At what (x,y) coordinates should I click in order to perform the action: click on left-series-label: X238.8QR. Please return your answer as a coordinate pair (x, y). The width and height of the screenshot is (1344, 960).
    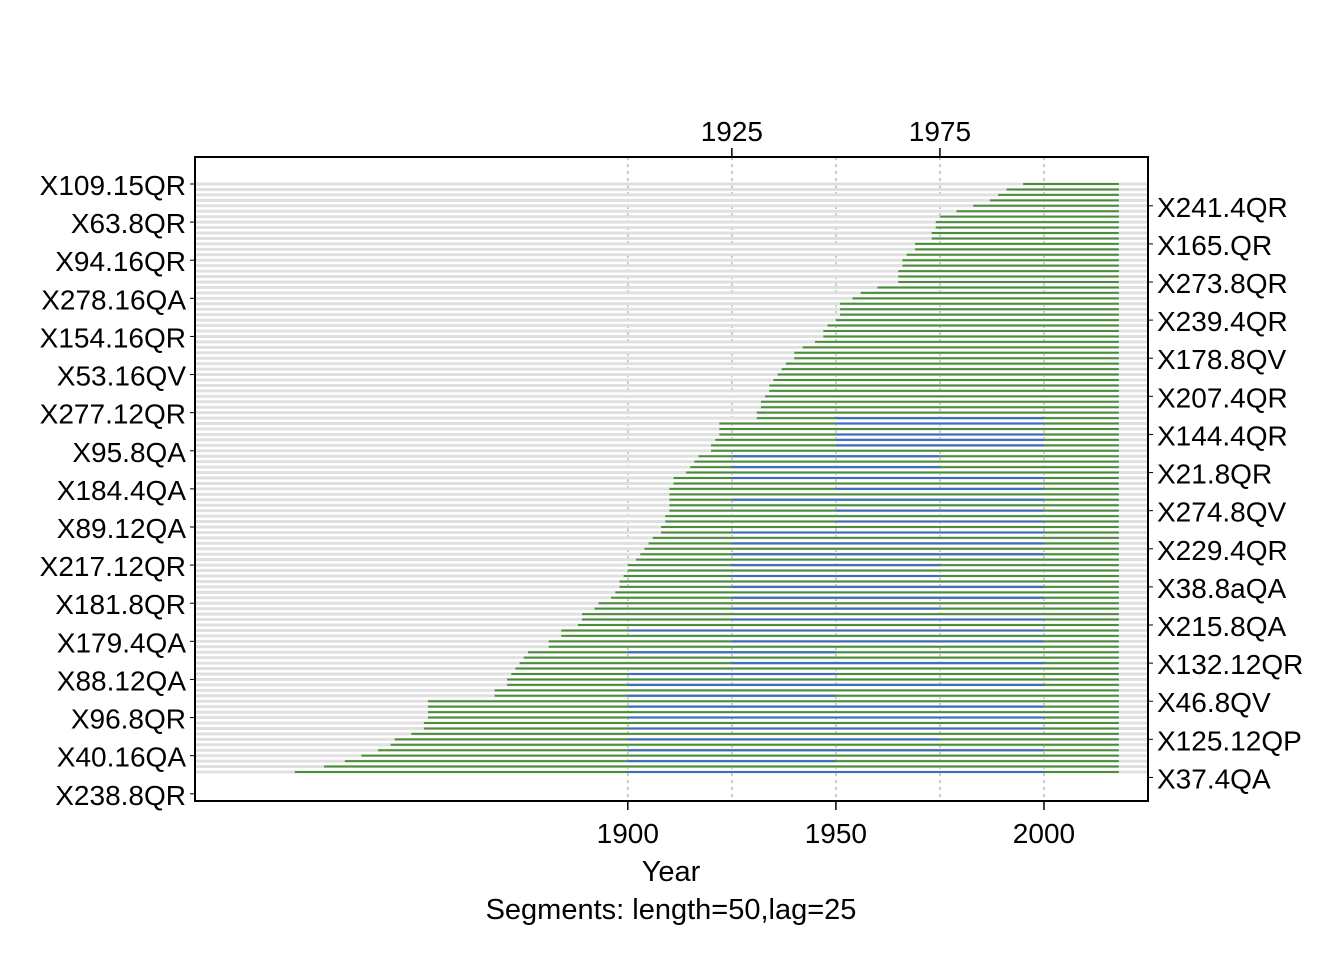
    Looking at the image, I should click on (120, 795).